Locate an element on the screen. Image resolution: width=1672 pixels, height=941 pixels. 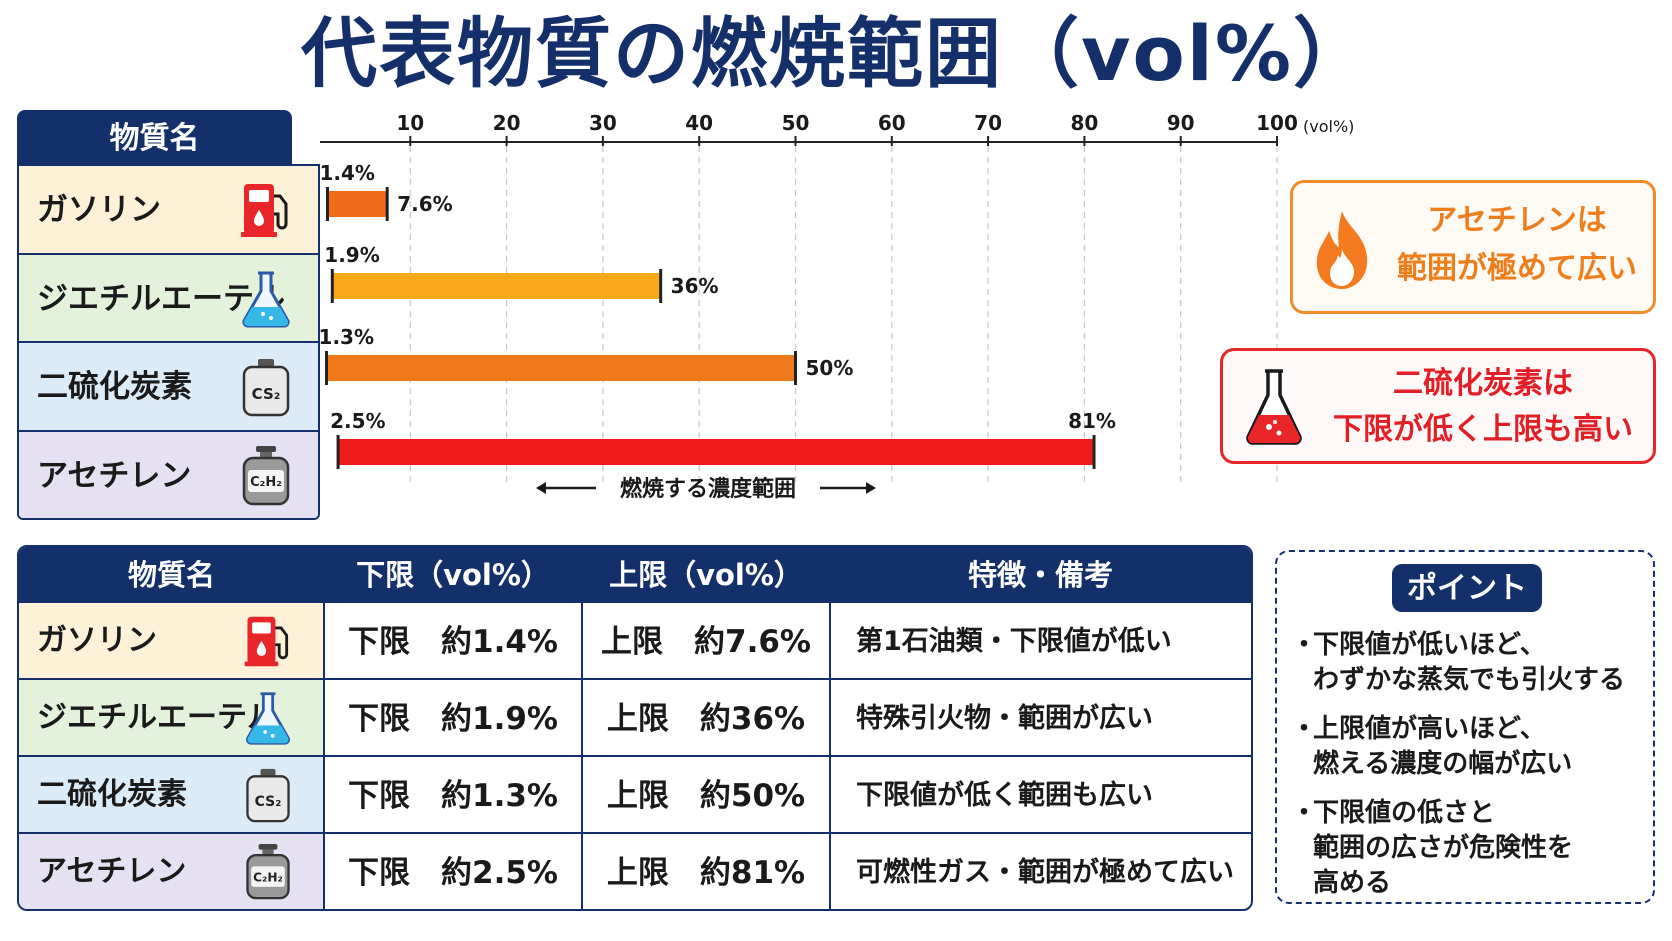
table-lower: 下限 約1.9% is located at coordinates (453, 719).